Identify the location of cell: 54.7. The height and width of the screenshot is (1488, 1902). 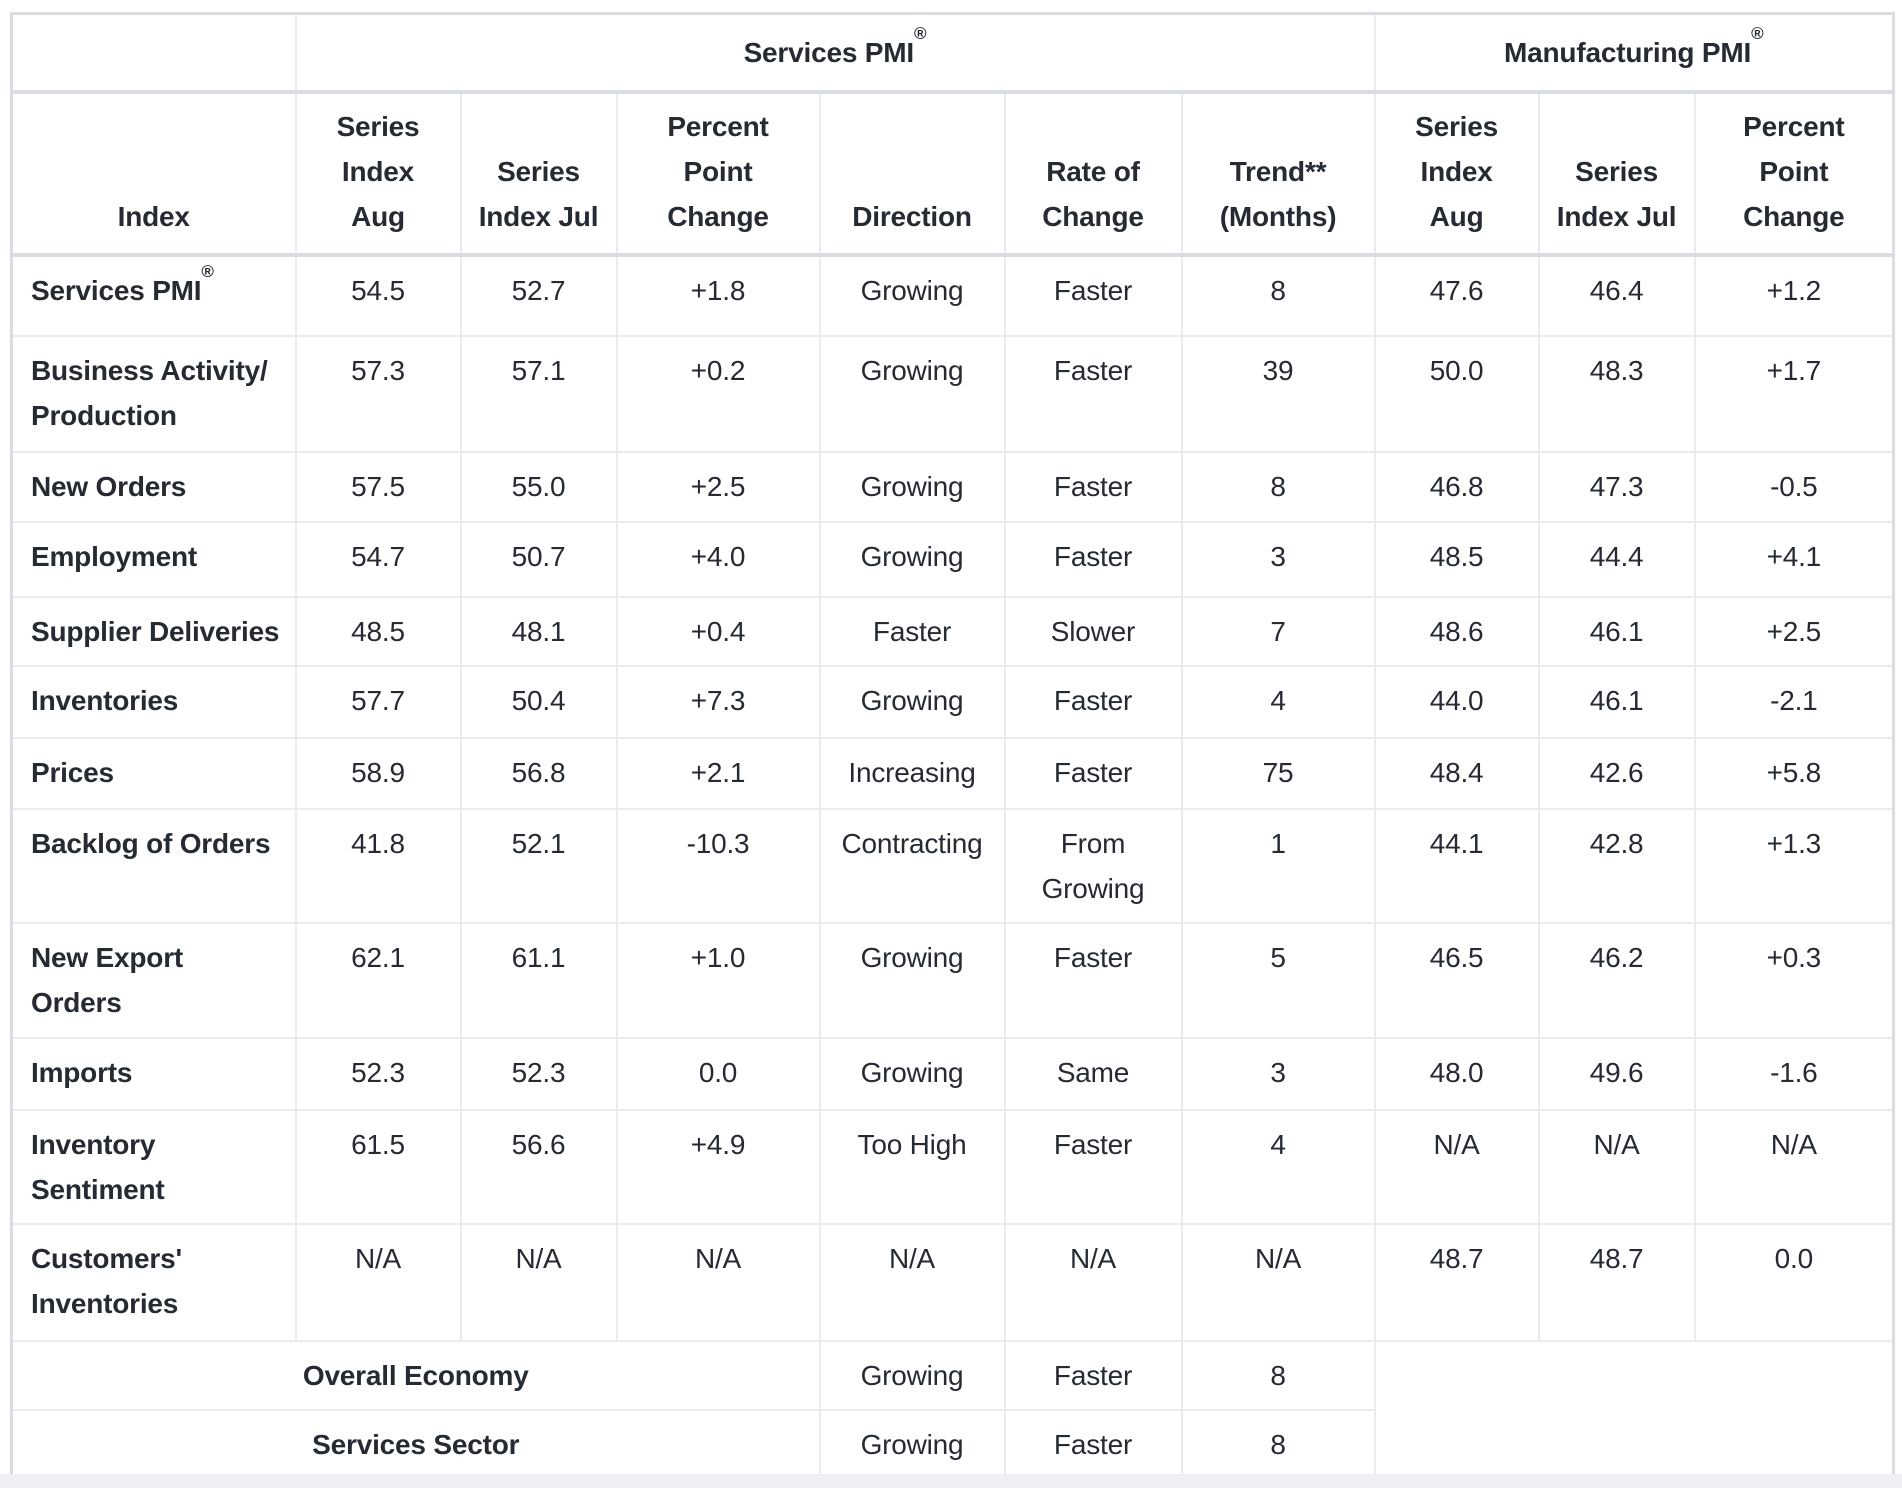
(378, 559).